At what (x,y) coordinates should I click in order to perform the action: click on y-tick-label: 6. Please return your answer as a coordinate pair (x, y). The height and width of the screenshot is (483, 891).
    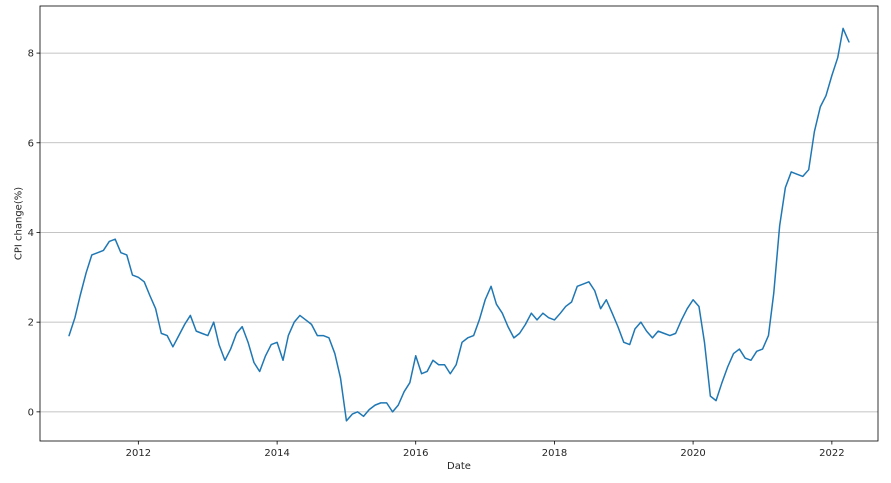
    Looking at the image, I should click on (31, 143).